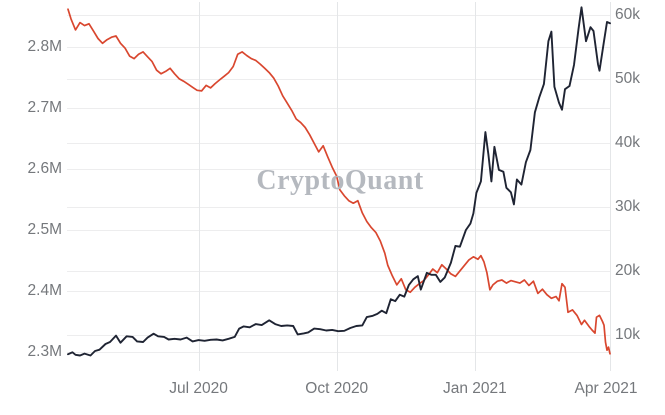 This screenshot has height=415, width=665. I want to click on right-axis-tick-40k: 40k, so click(627, 142).